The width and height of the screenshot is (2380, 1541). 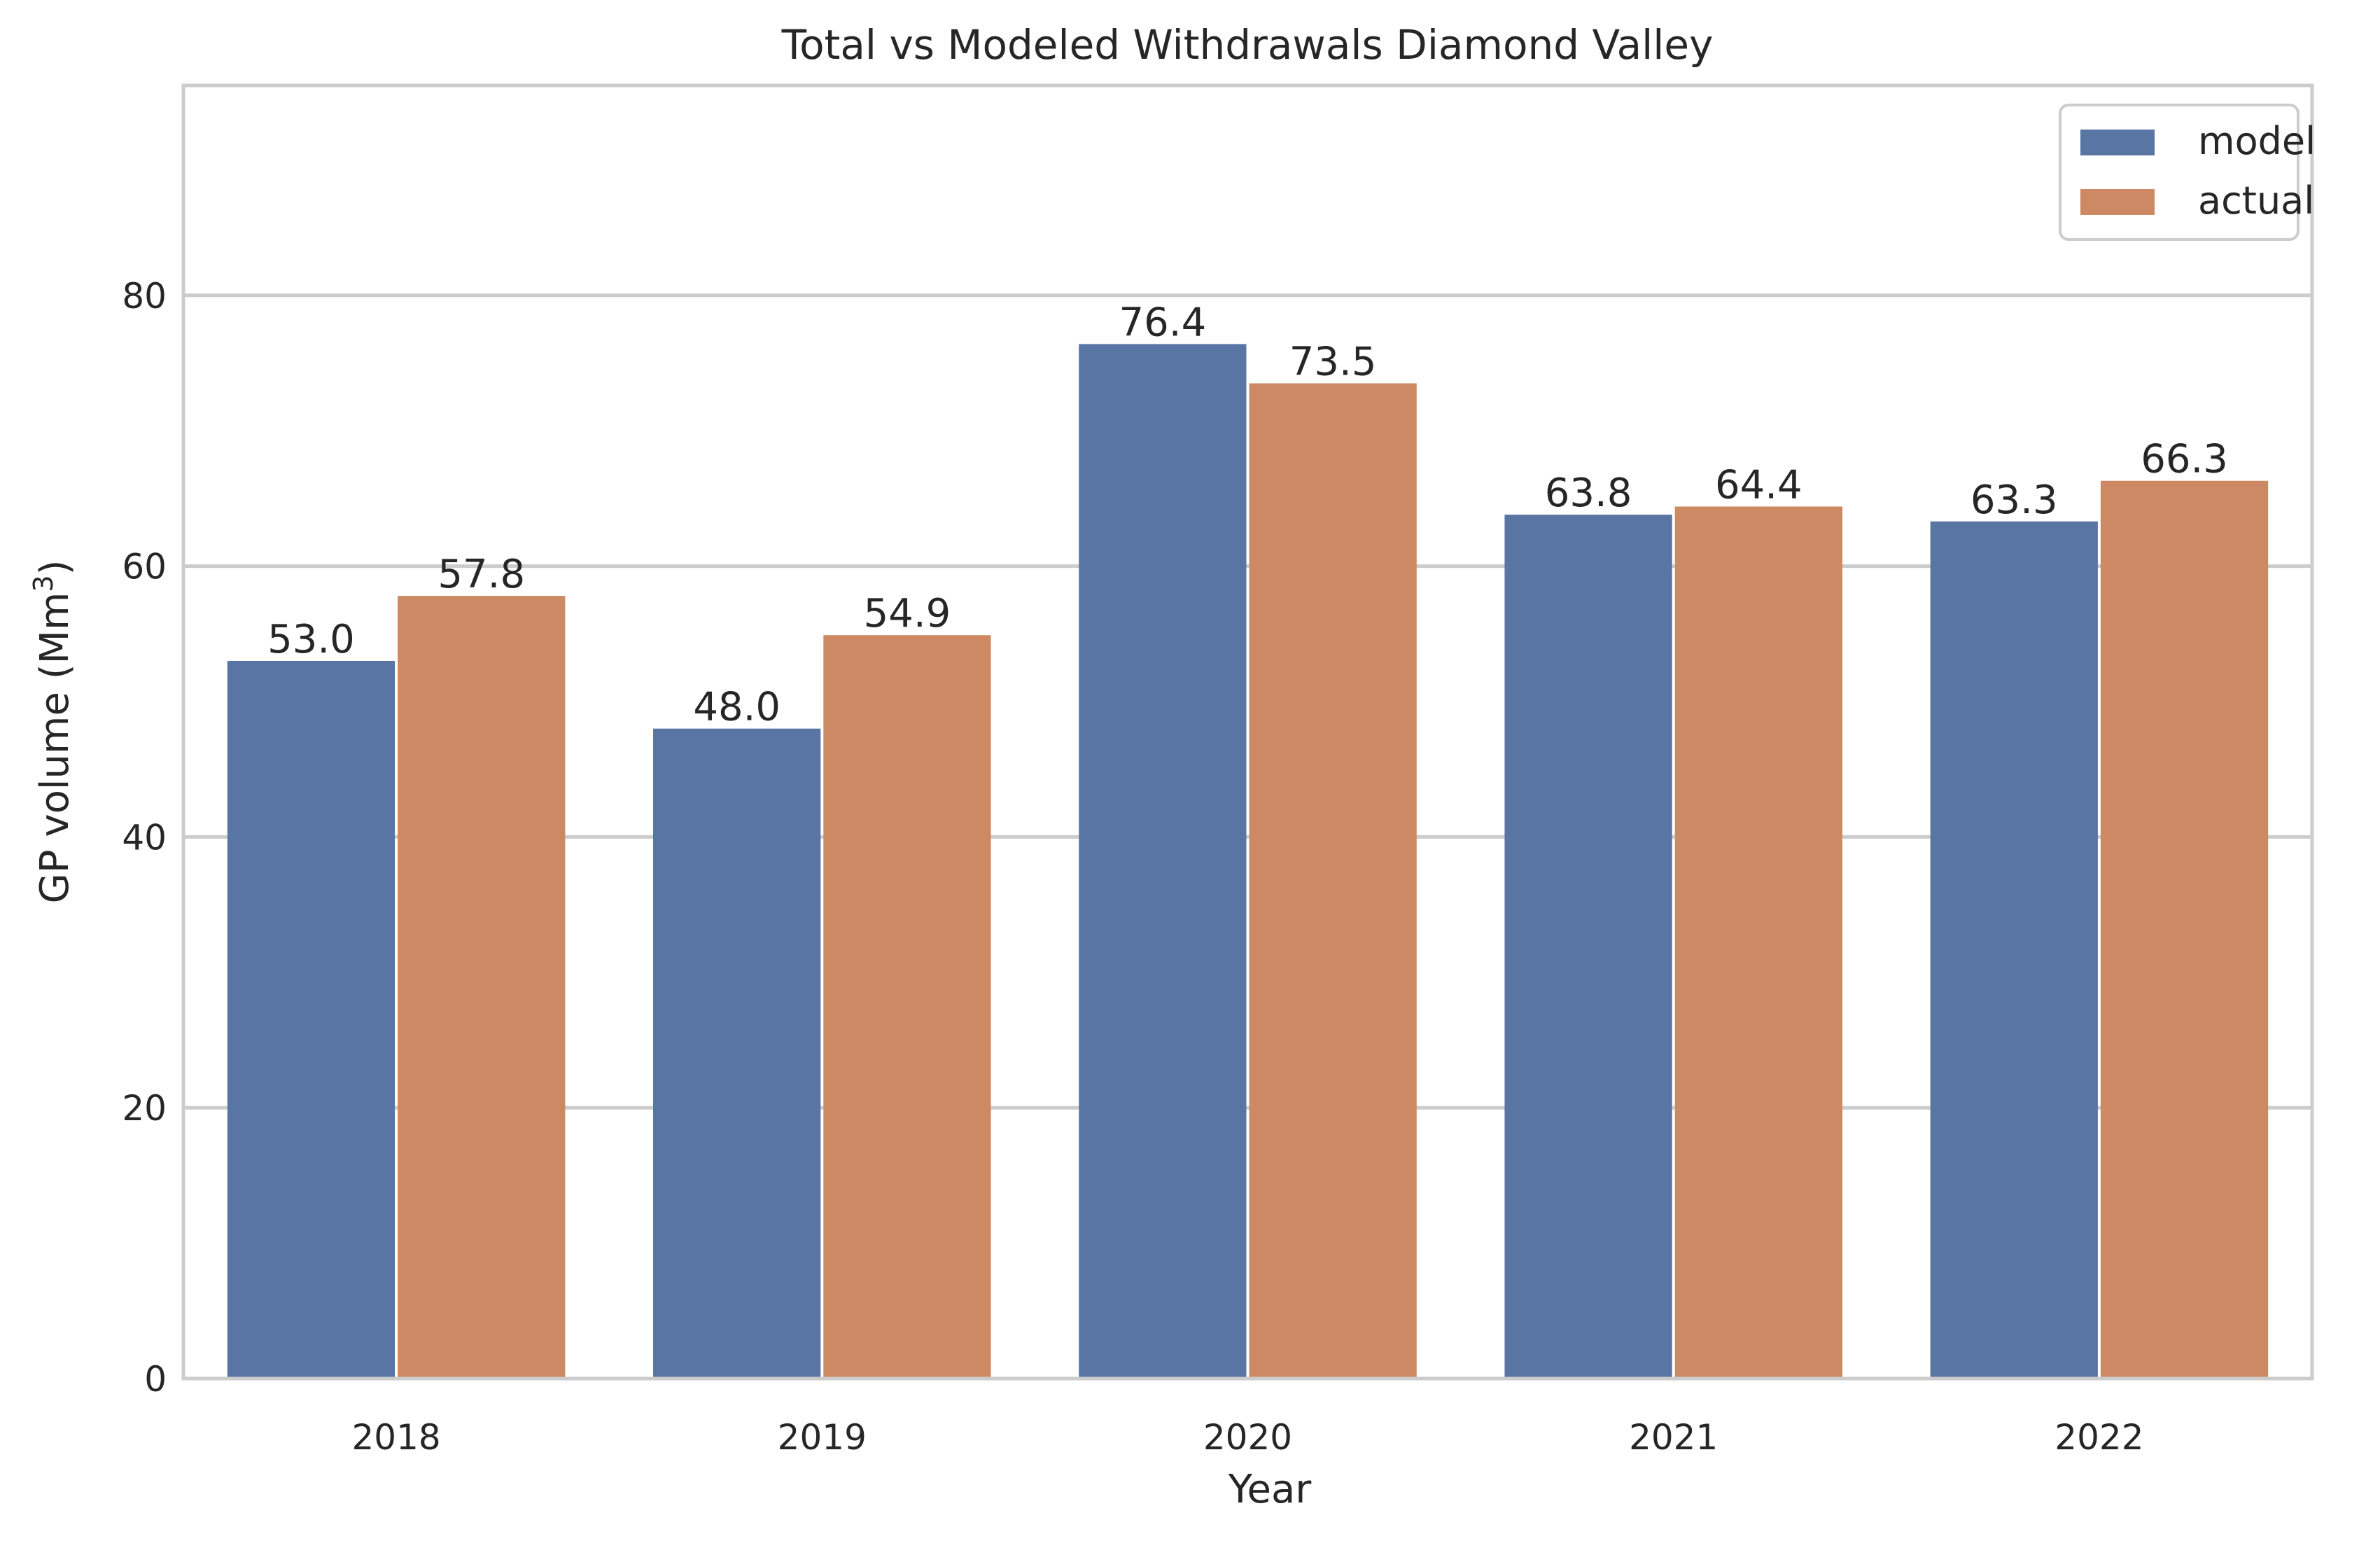 What do you see at coordinates (1673, 1437) in the screenshot?
I see `x-tick-label: 2021` at bounding box center [1673, 1437].